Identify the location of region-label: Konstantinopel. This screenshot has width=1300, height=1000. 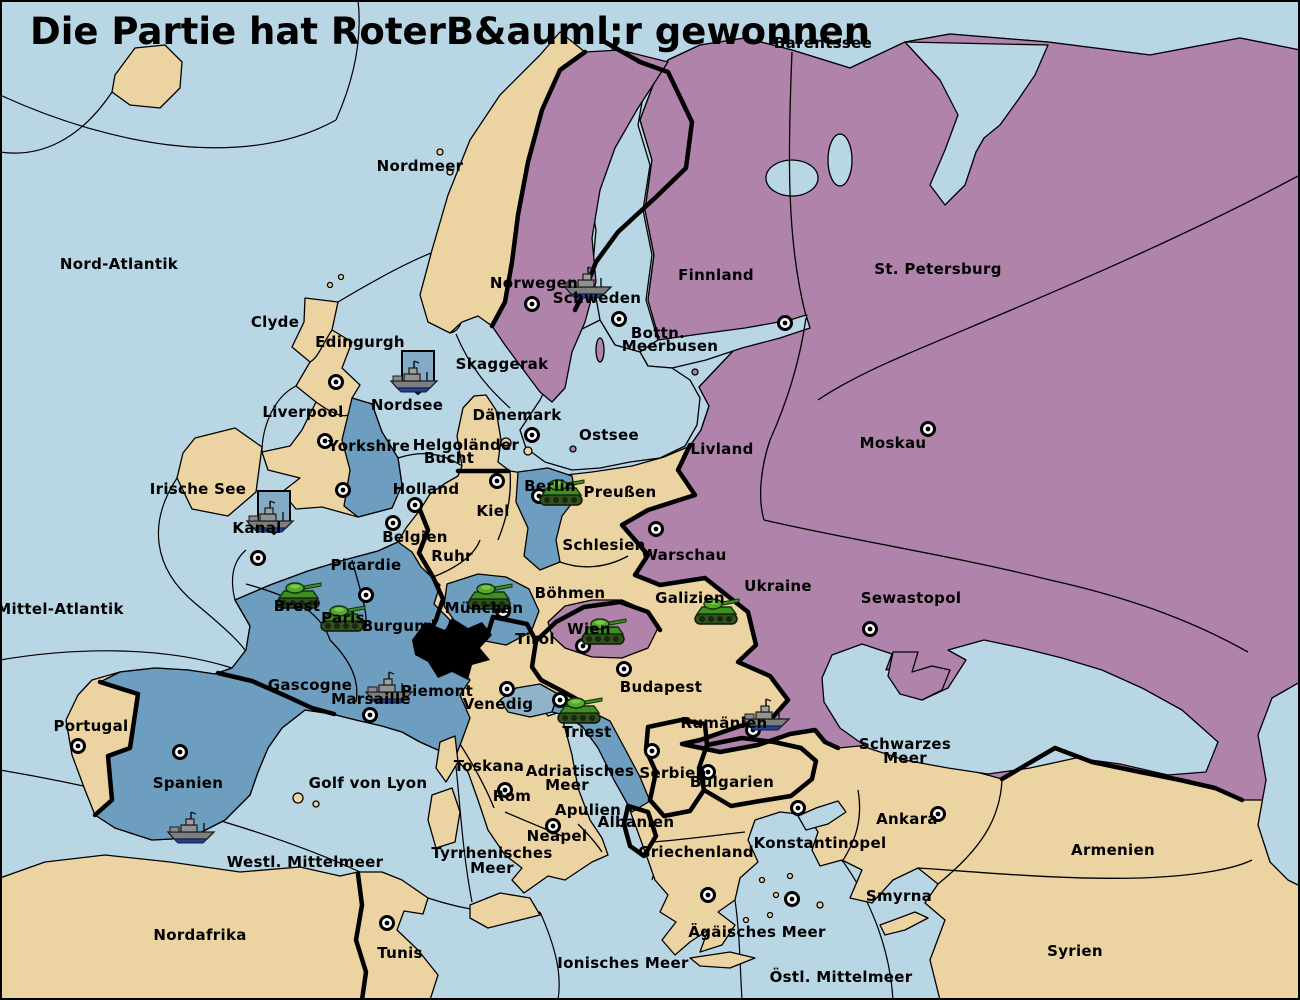
(820, 843).